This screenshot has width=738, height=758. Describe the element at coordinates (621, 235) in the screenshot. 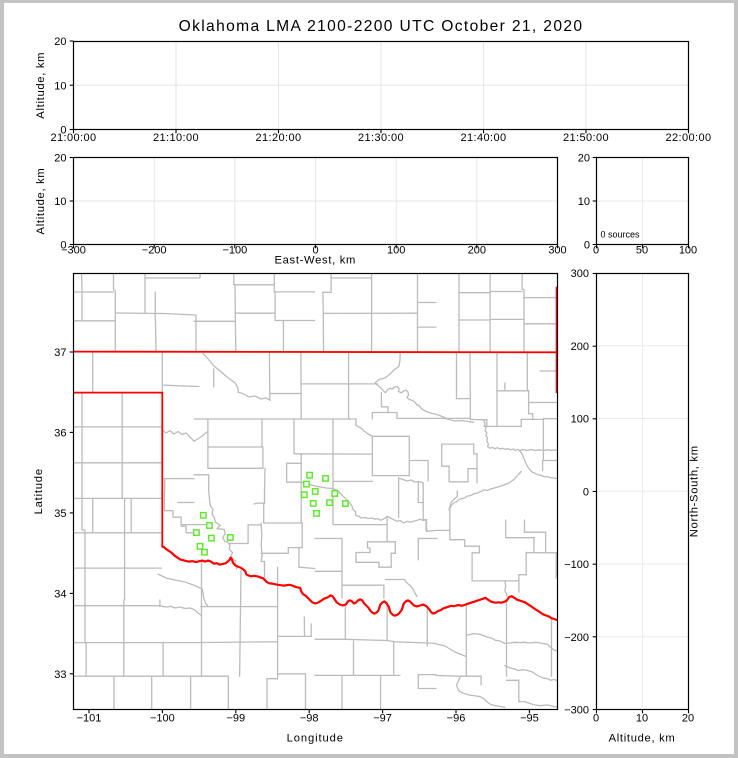

I see `svg-text: 0 sources` at that location.